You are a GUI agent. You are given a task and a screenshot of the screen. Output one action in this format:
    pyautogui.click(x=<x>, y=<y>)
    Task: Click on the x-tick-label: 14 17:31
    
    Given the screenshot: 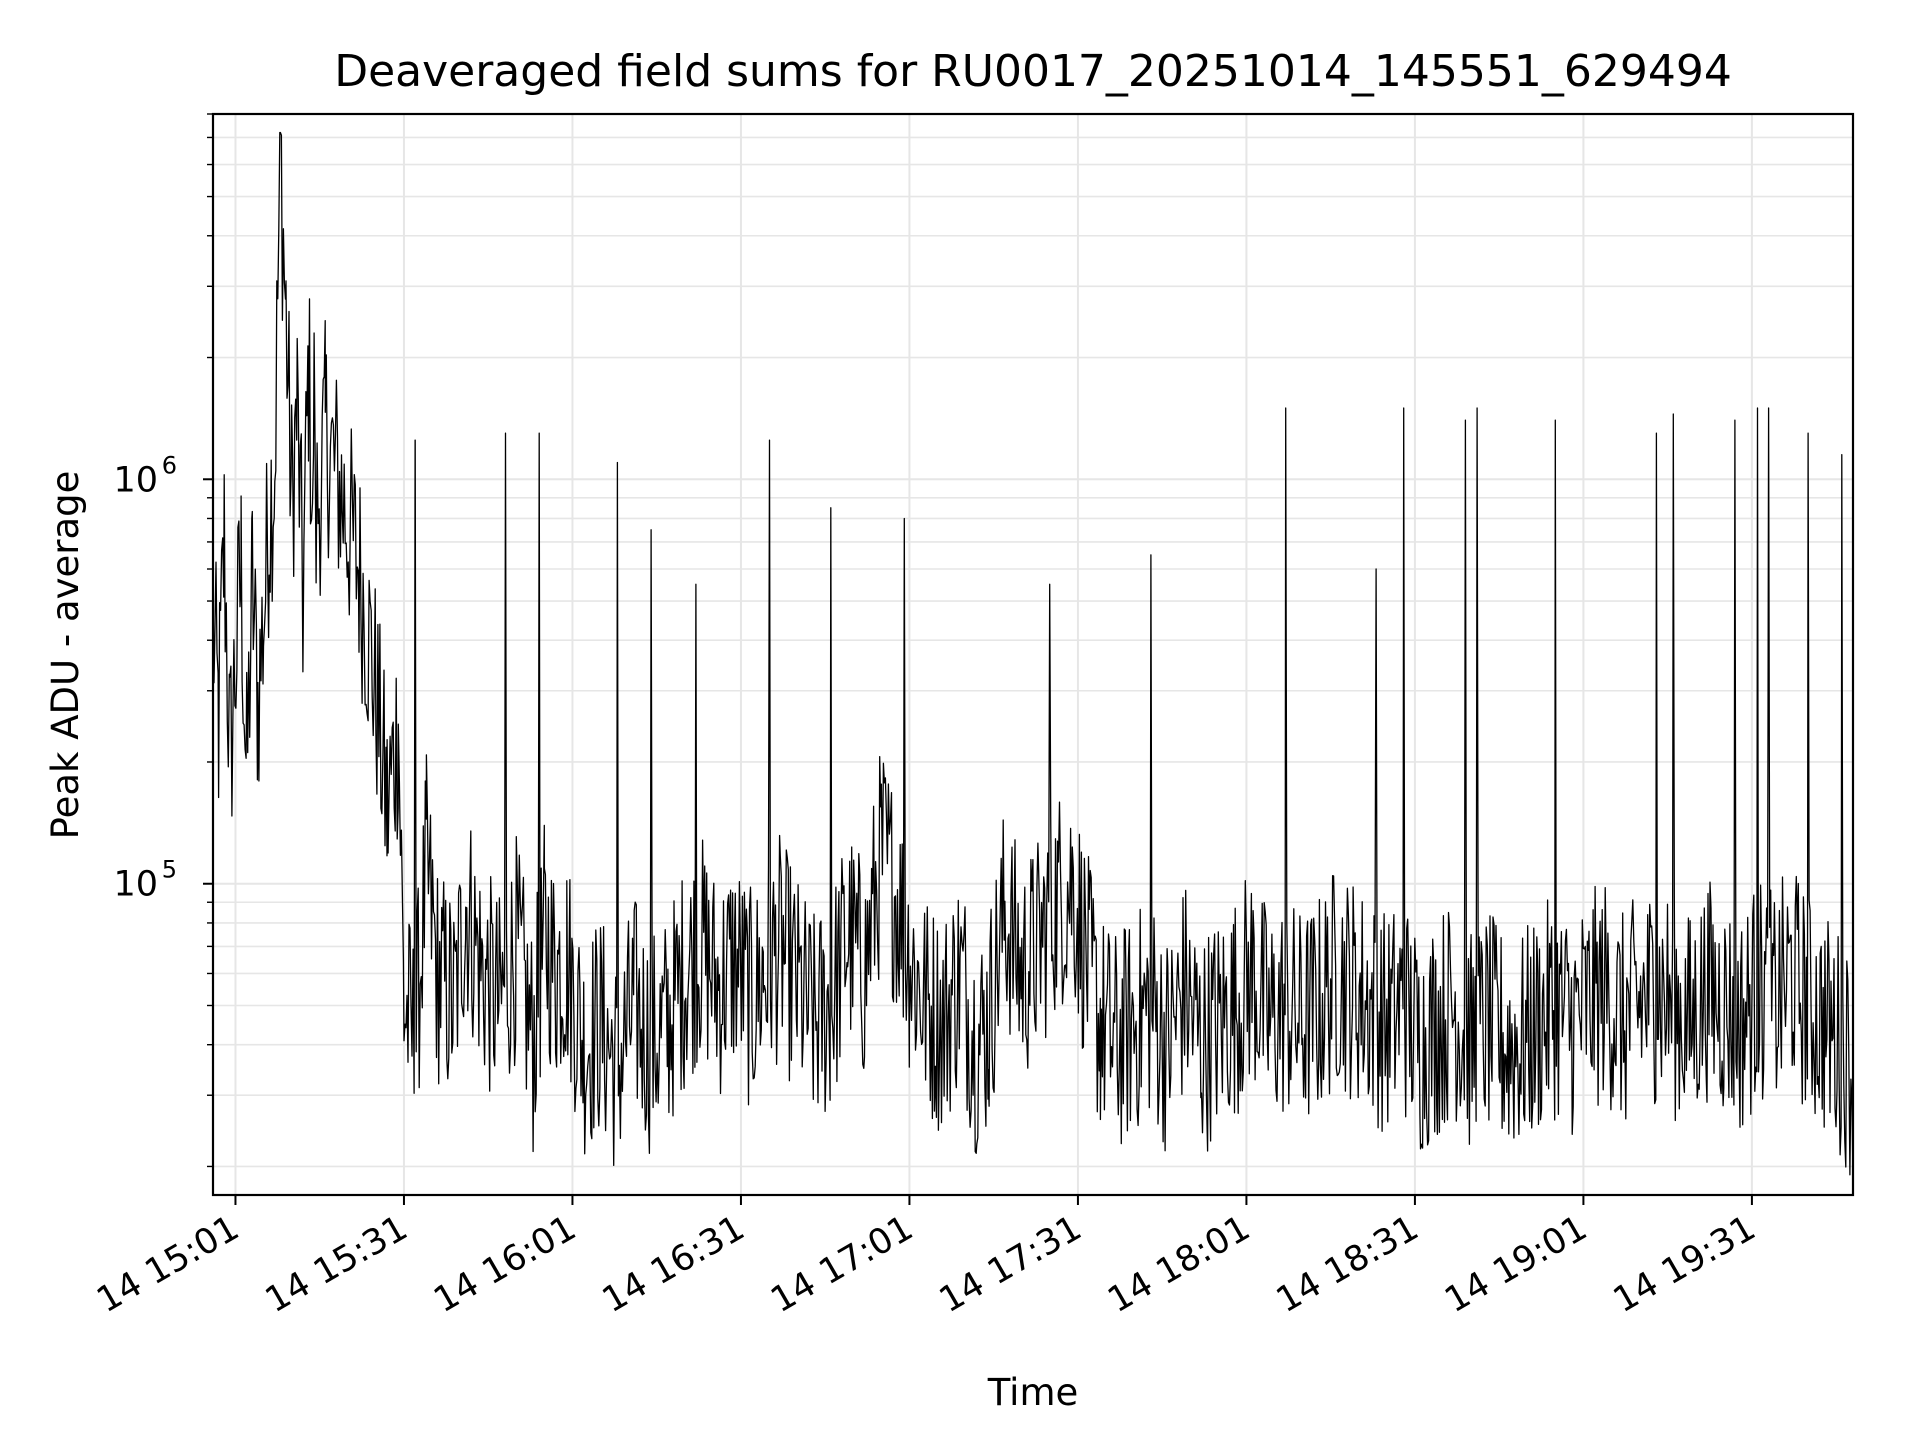 What is the action you would take?
    pyautogui.click(x=1011, y=1264)
    